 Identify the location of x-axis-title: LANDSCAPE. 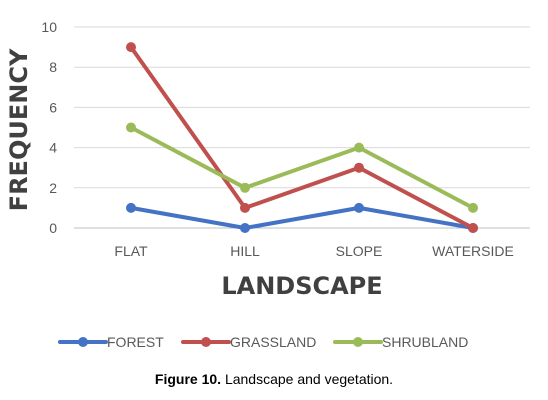
(301, 286).